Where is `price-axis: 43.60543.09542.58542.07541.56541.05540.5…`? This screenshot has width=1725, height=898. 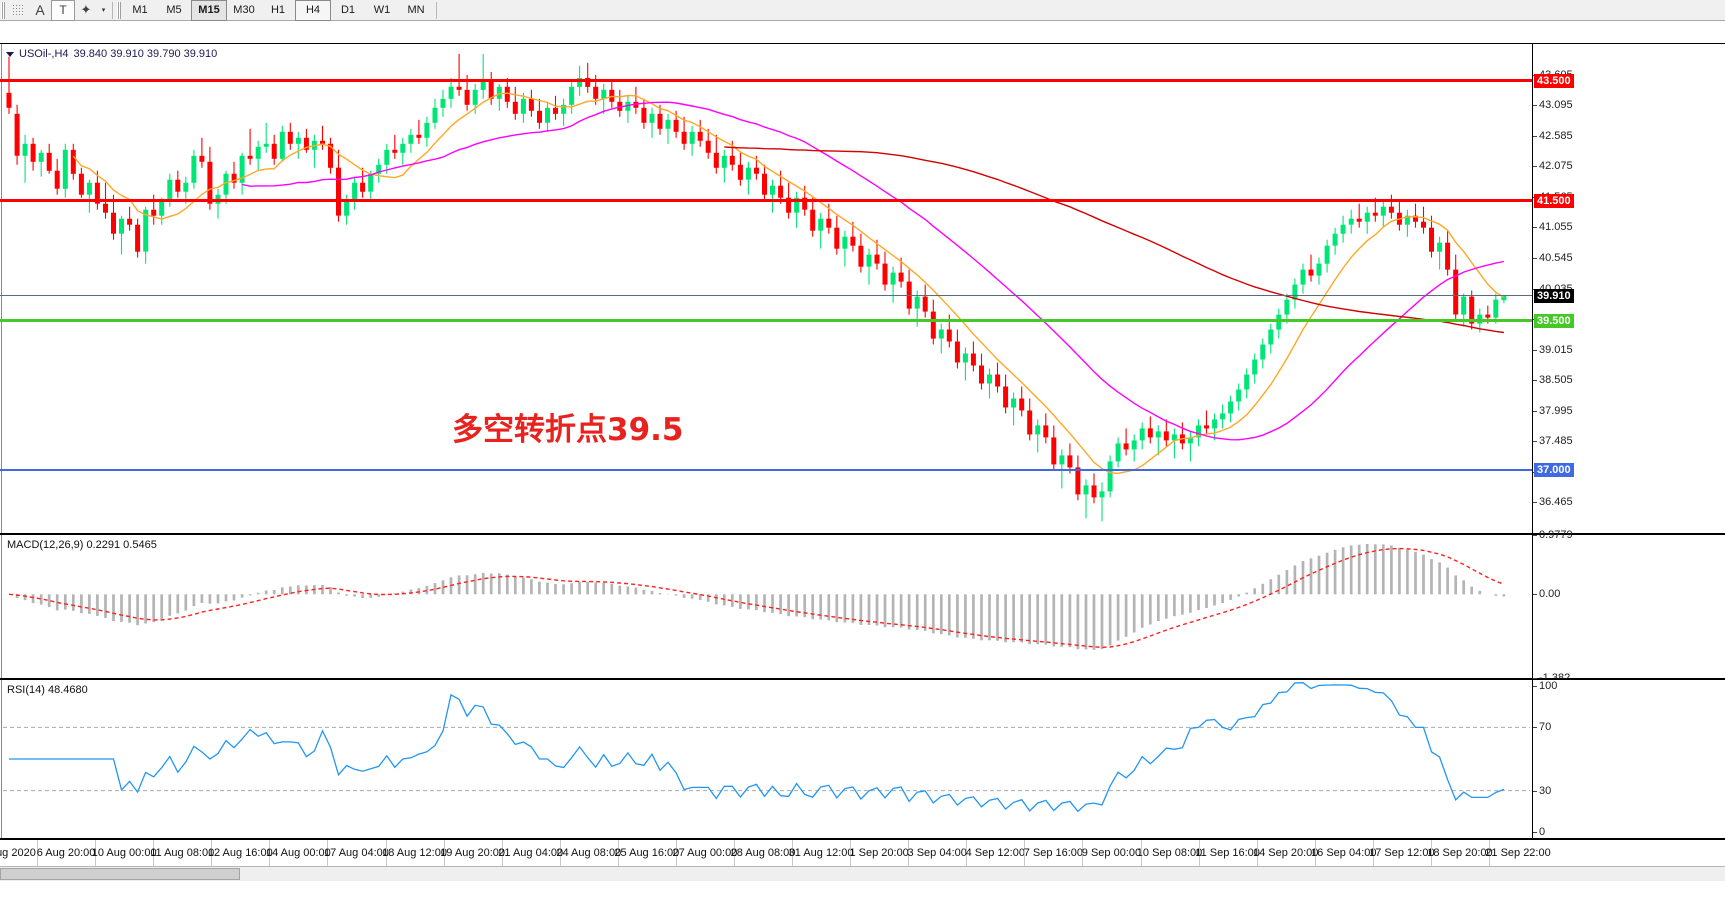
price-axis: 43.60543.09542.58542.07541.56541.05540.5… is located at coordinates (1628, 288).